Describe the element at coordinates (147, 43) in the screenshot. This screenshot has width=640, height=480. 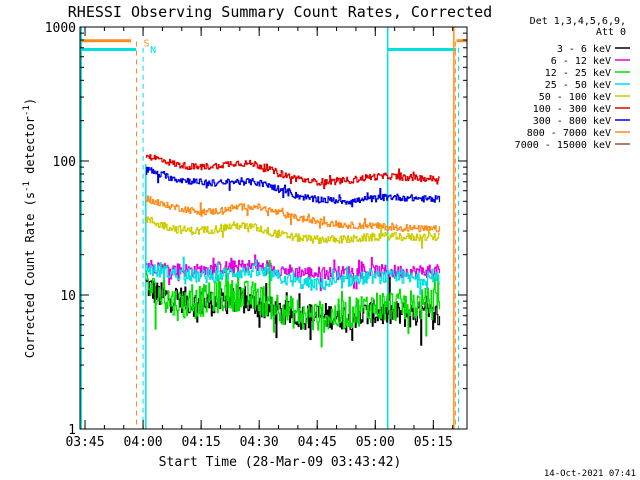
I see `marker-label-0: S` at that location.